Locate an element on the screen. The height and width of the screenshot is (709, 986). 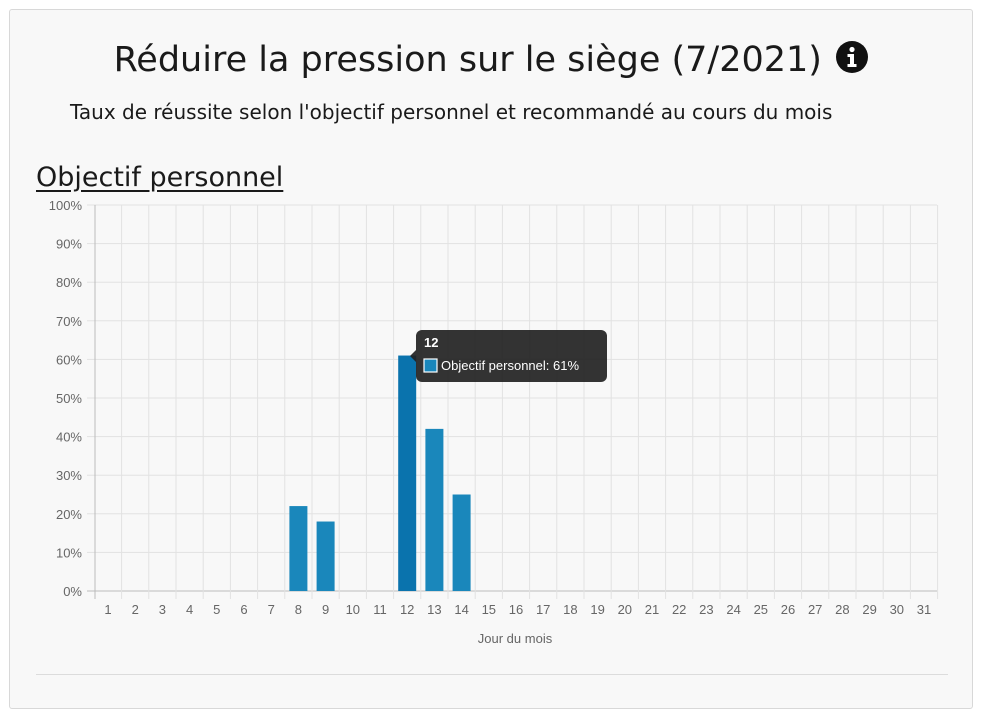
x-tick-label: 29 is located at coordinates (869, 609).